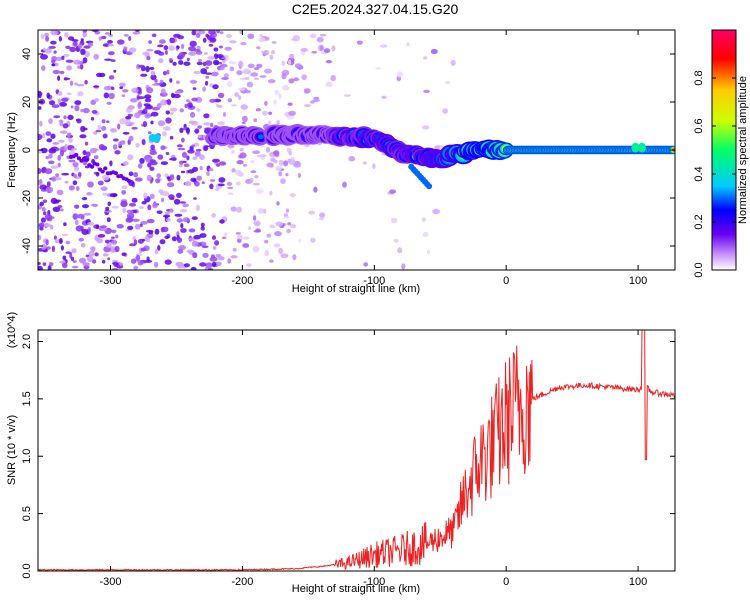 The height and width of the screenshot is (600, 750). I want to click on colorbar-ticks: 0.0 0.2 0.4 0.6 0.8, so click(714, 174).